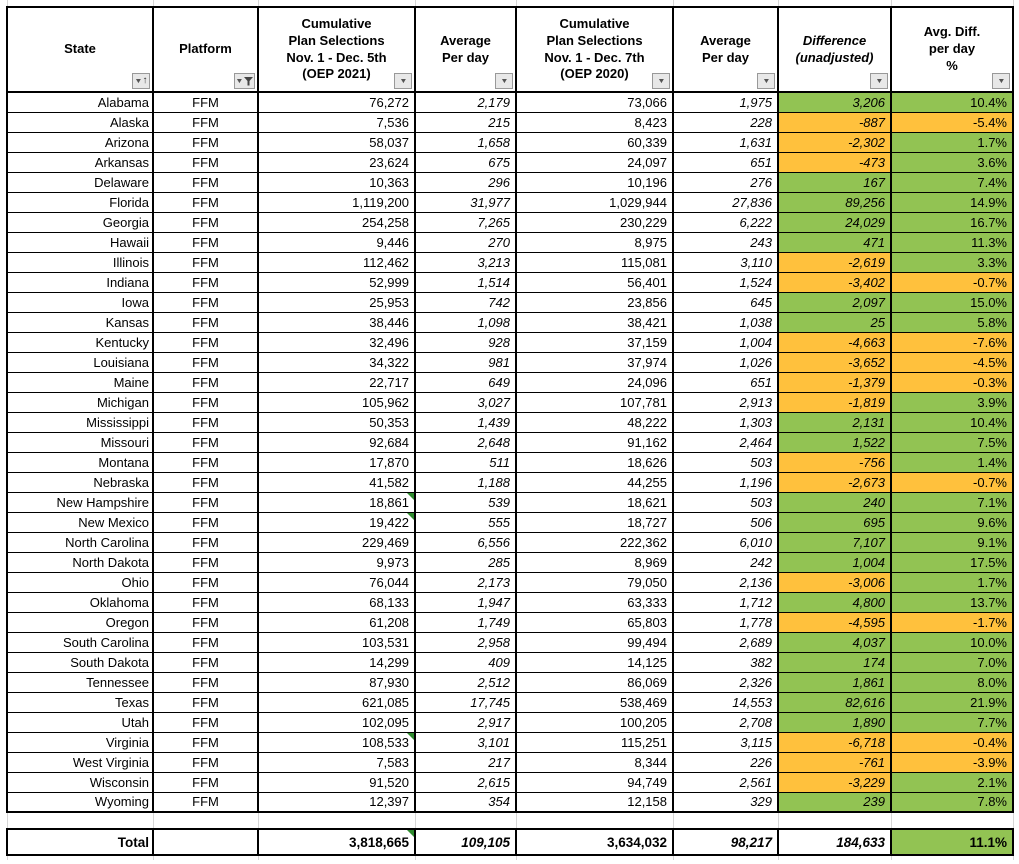 The width and height of the screenshot is (1019, 864). Describe the element at coordinates (336, 262) in the screenshot. I see `cum-2021-cell: 112,462` at that location.